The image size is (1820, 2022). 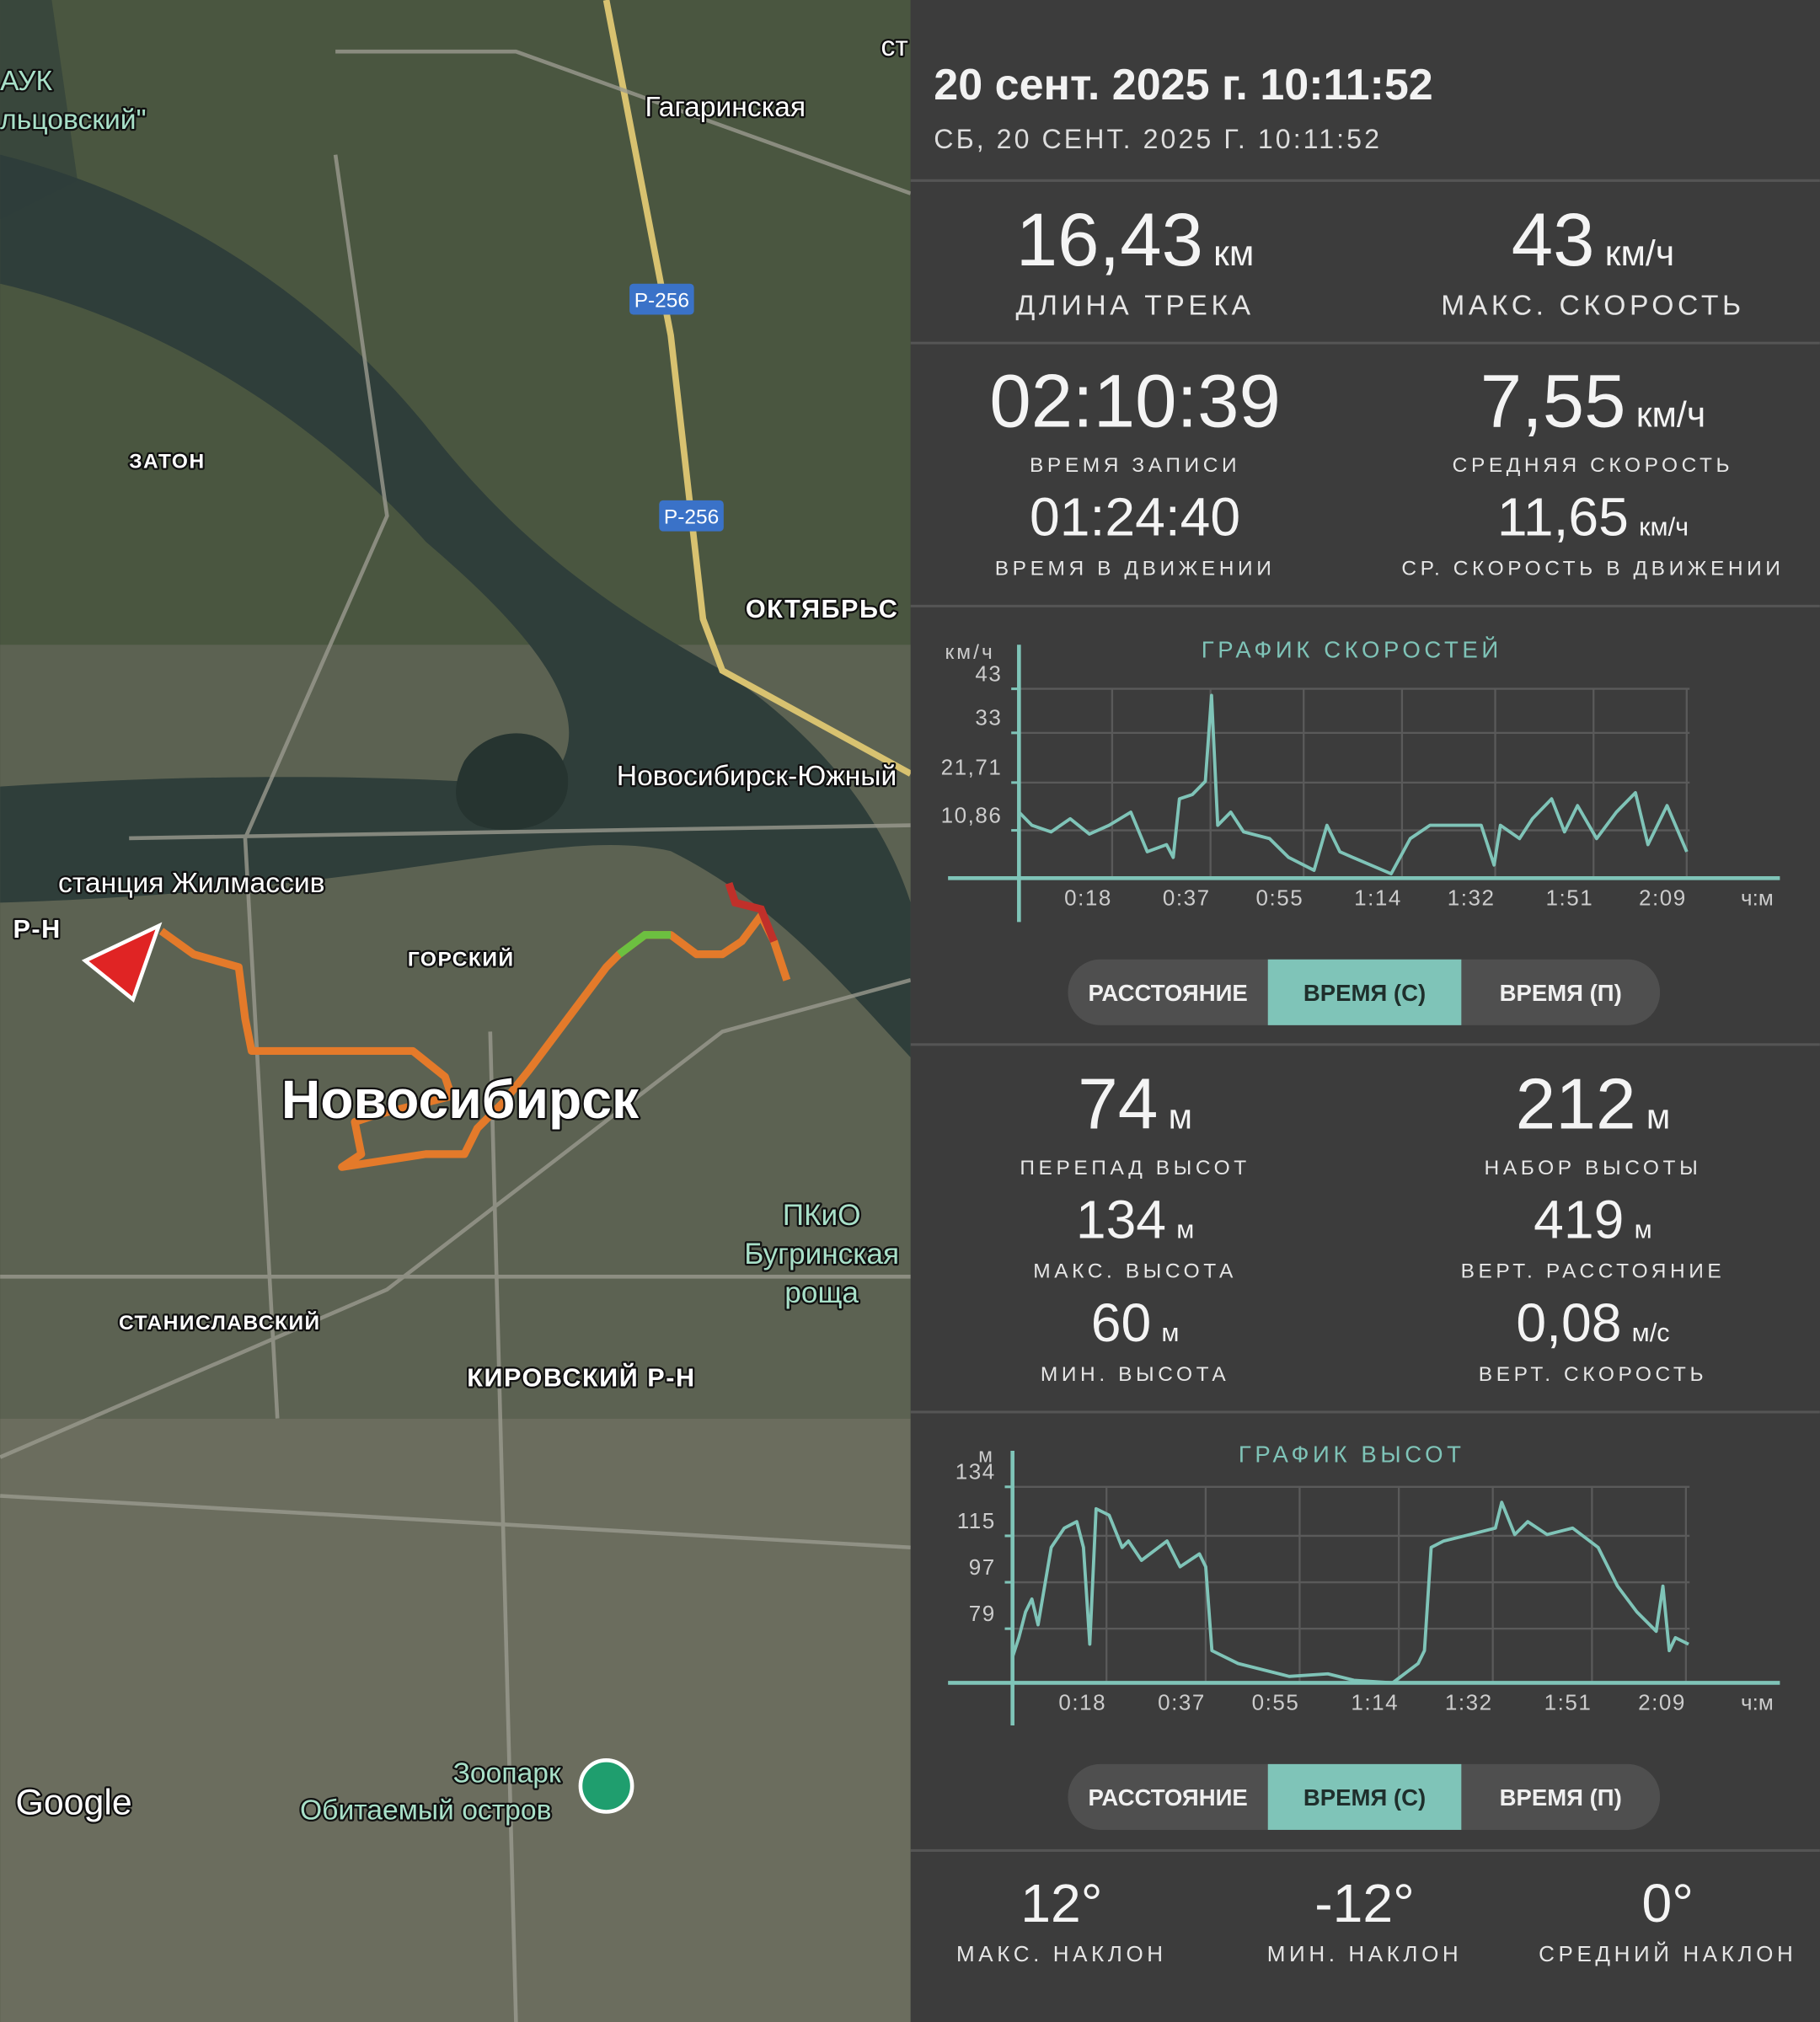 I want to click on stat-value: 43 км/ч, so click(x=1593, y=239).